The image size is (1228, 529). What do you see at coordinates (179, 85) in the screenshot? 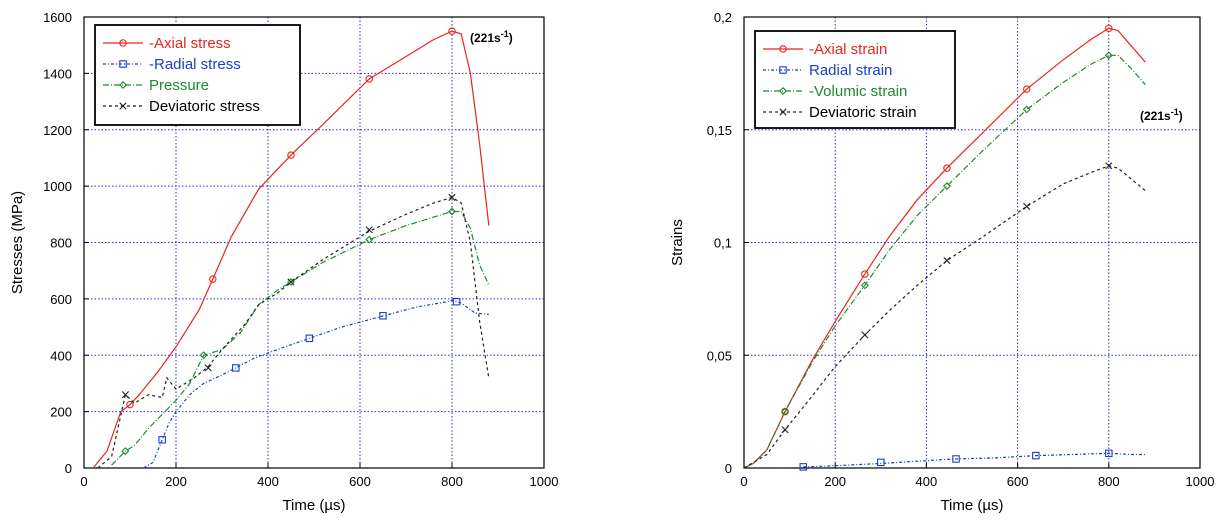
I see `legend-entry-label: Pressure` at bounding box center [179, 85].